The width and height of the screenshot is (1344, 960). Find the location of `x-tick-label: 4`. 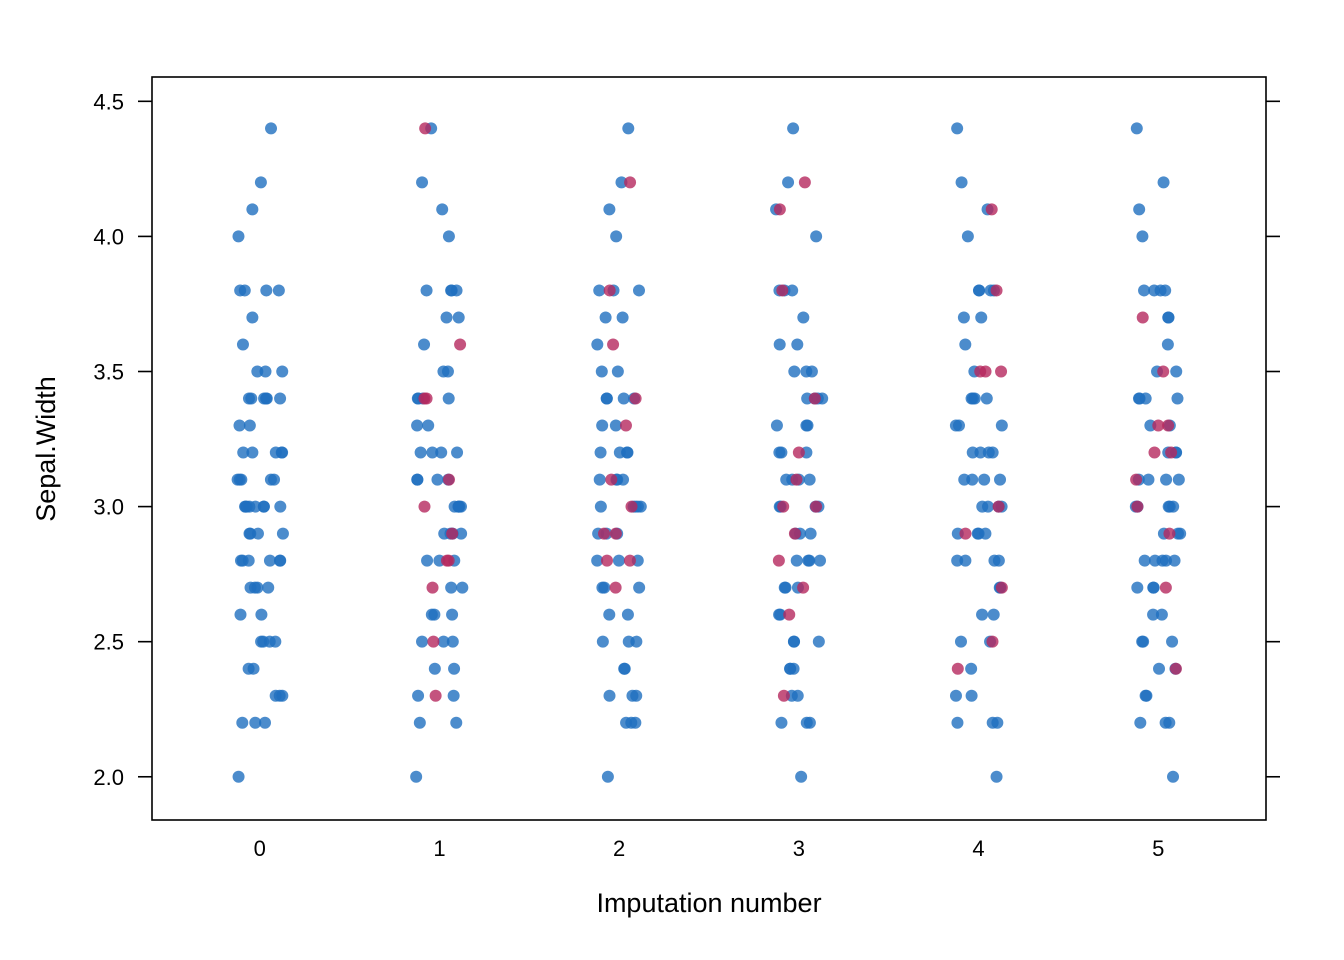

x-tick-label: 4 is located at coordinates (978, 848).